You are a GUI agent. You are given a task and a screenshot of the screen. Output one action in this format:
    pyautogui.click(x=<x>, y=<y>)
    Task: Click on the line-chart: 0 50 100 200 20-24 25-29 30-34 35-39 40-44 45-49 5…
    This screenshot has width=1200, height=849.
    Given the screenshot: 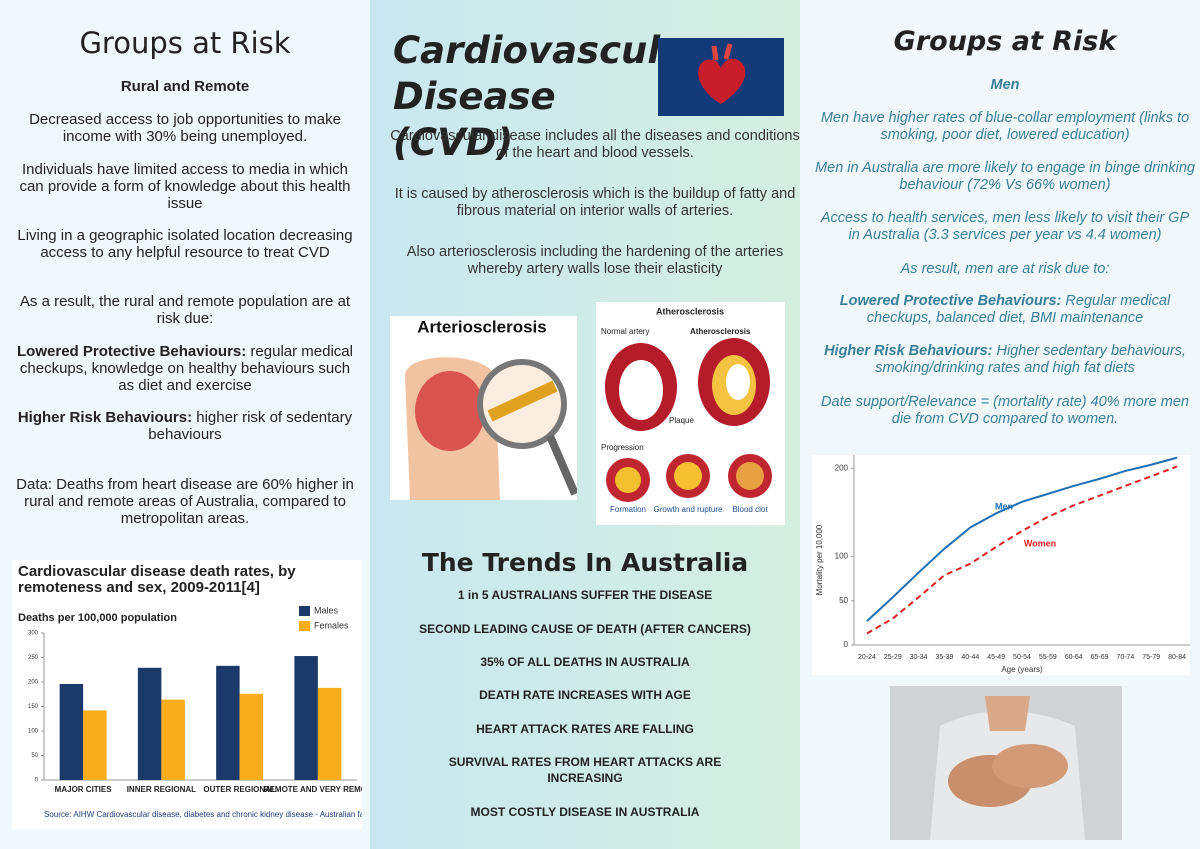 What is the action you would take?
    pyautogui.click(x=1001, y=565)
    